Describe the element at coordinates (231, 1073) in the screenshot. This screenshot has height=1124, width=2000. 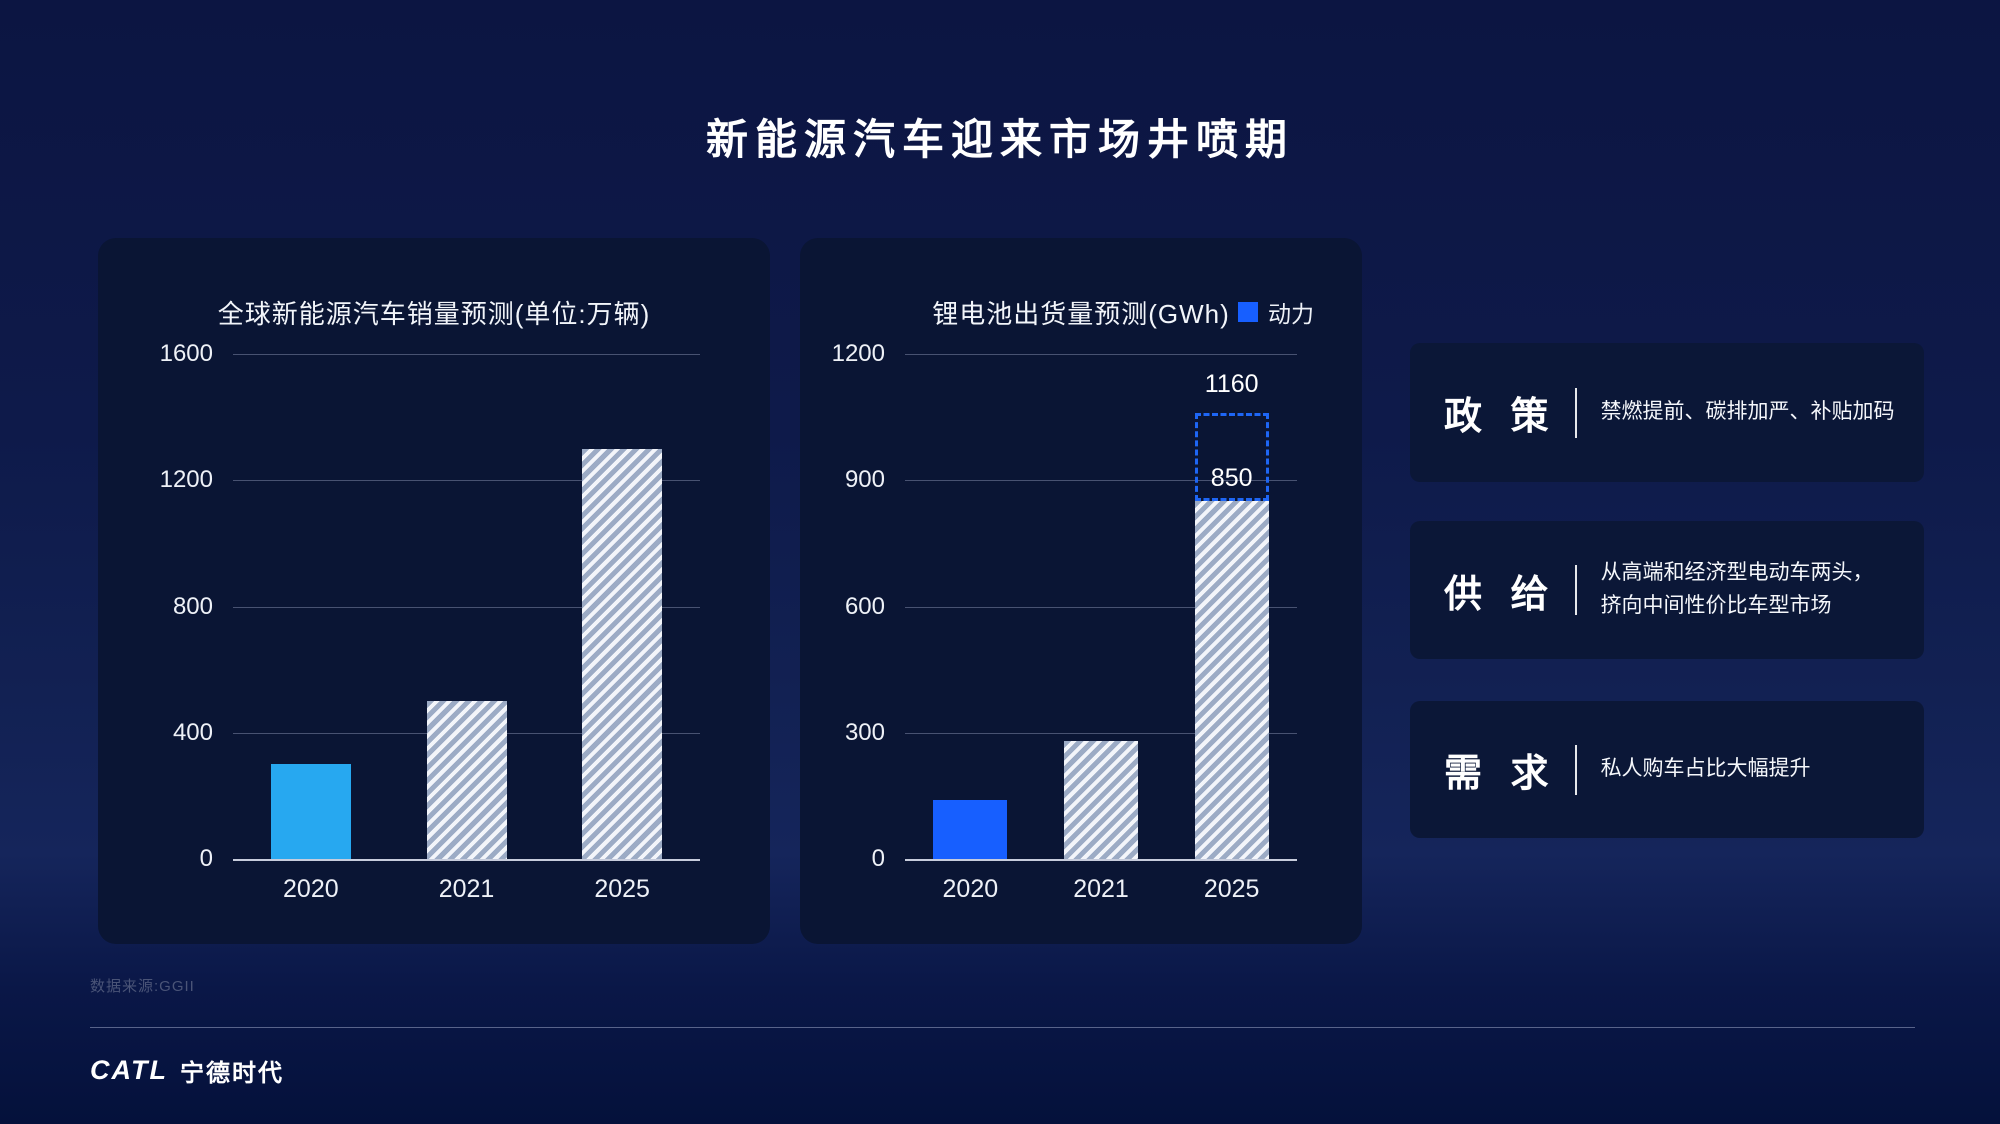
I see `catl-logo-name: 宁德时代` at that location.